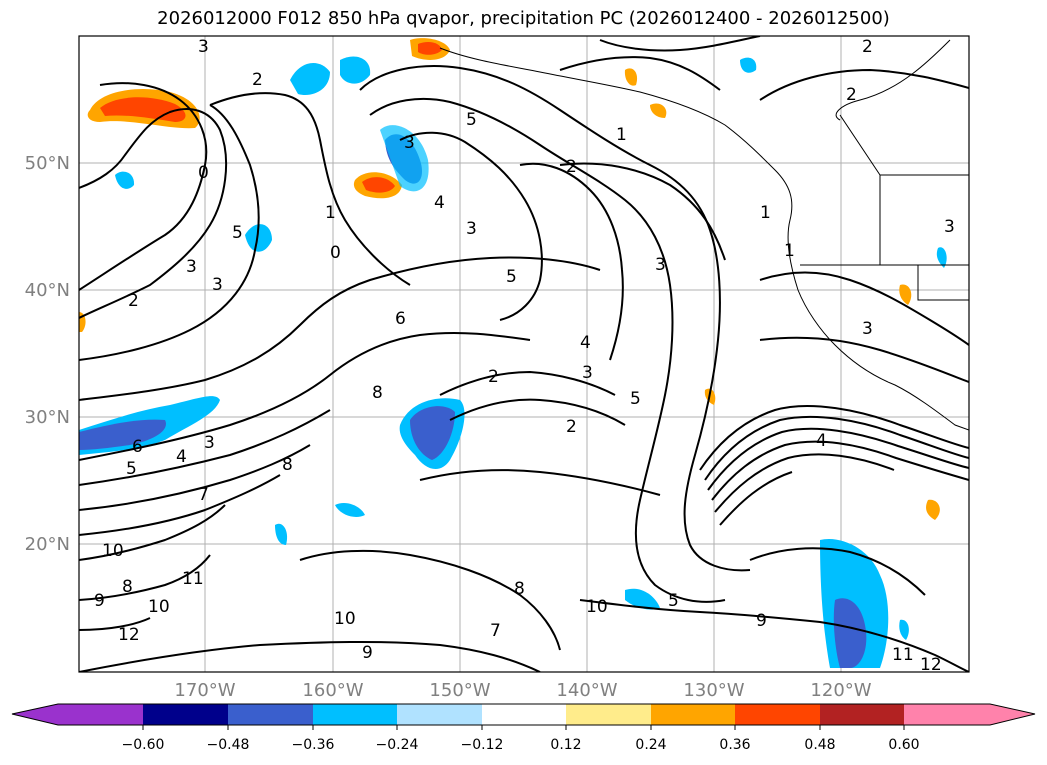  I want to click on lon-label: 120°W, so click(840, 690).